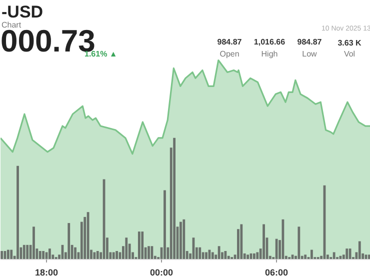 The width and height of the screenshot is (370, 280). What do you see at coordinates (230, 54) in the screenshot?
I see `text: Open` at bounding box center [230, 54].